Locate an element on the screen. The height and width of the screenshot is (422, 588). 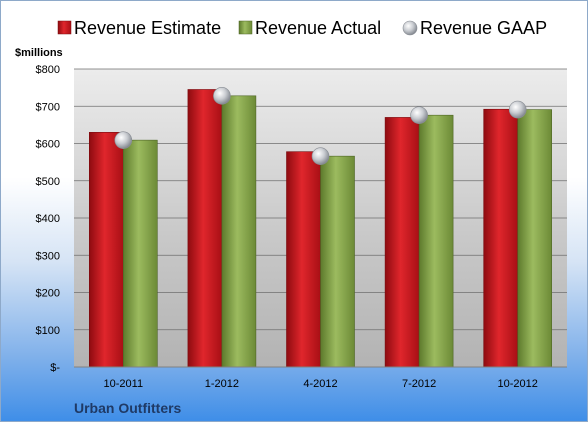
legend-swatch-actual is located at coordinates (245, 27).